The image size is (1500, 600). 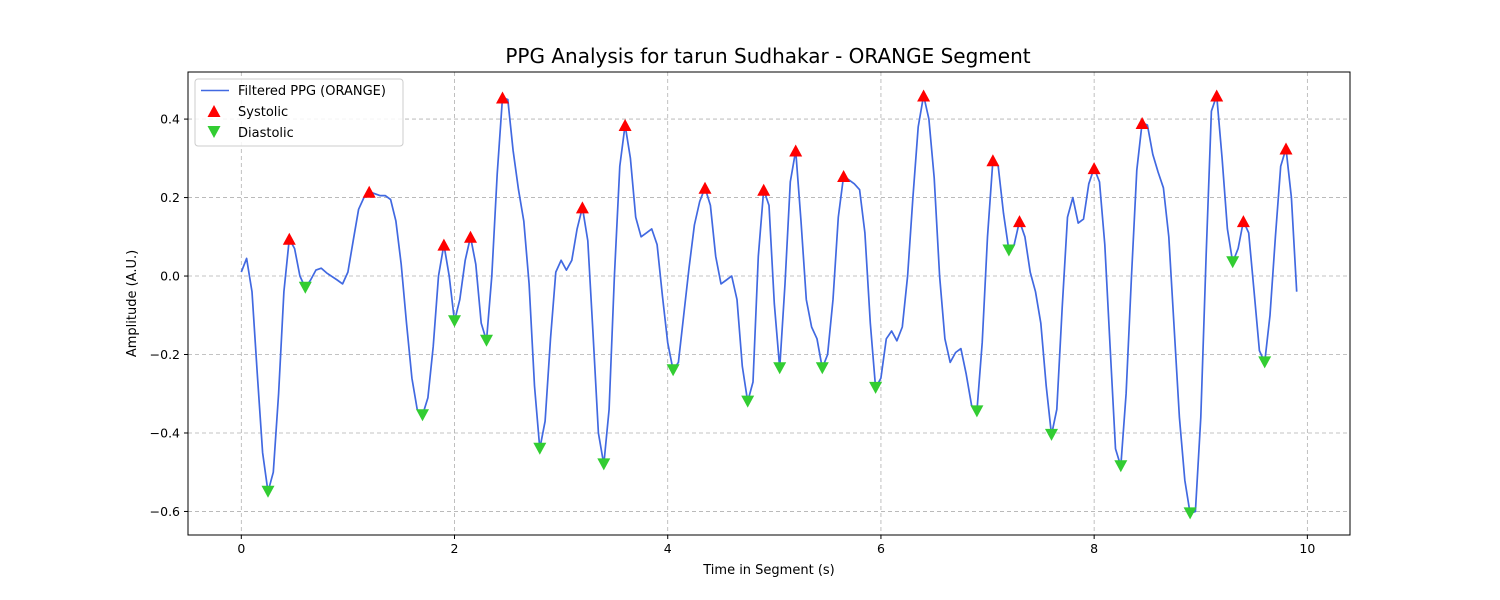 What do you see at coordinates (266, 133) in the screenshot?
I see `legend-label-diastolic: Diastolic` at bounding box center [266, 133].